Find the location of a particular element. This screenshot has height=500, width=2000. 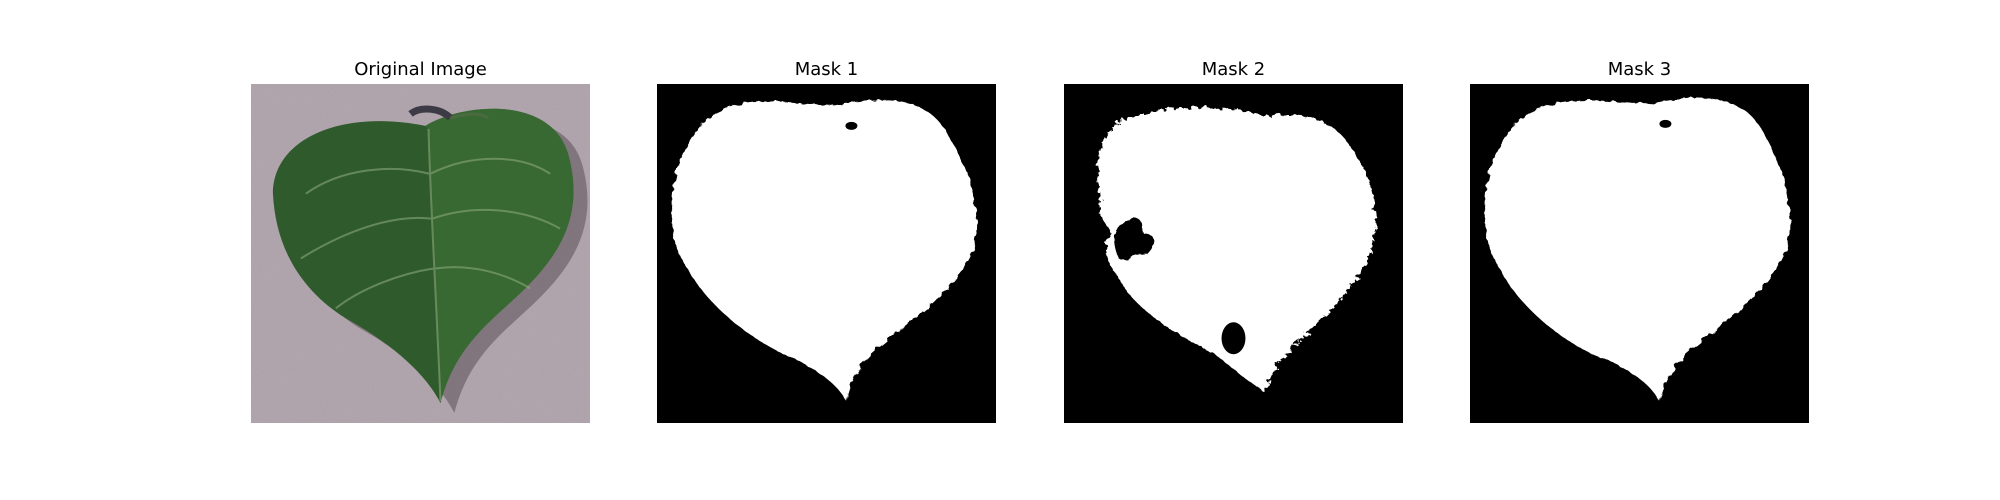

mask-1-panel: Mask 1 is located at coordinates (826, 241).